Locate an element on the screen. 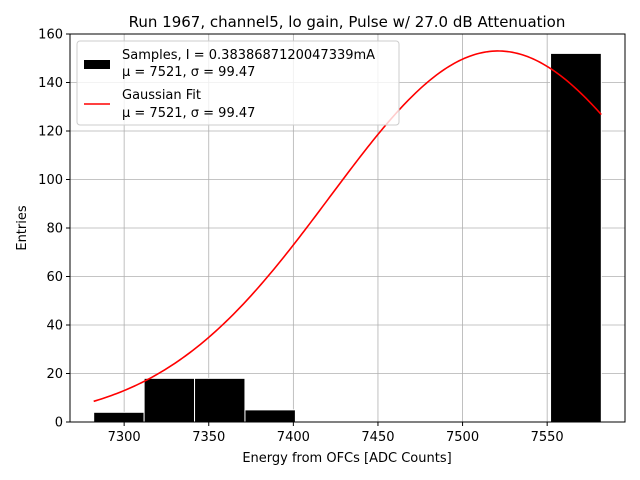  legend-samples-swatch is located at coordinates (97, 64).